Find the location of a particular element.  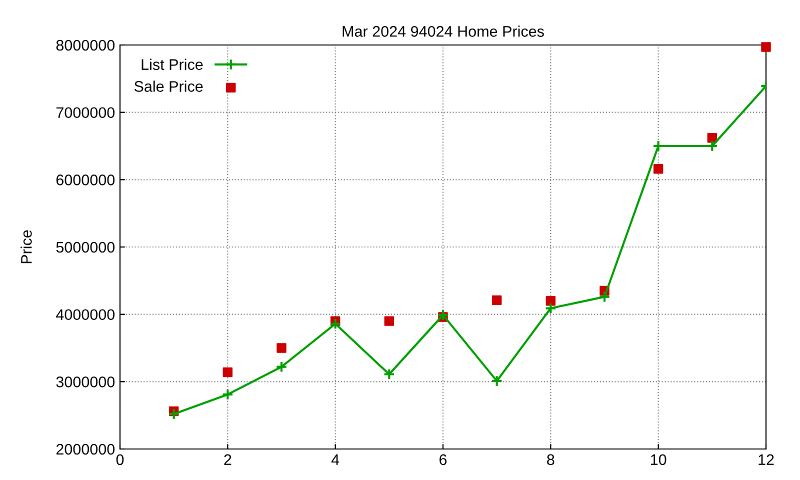

x-tick-label: 10 is located at coordinates (658, 460).